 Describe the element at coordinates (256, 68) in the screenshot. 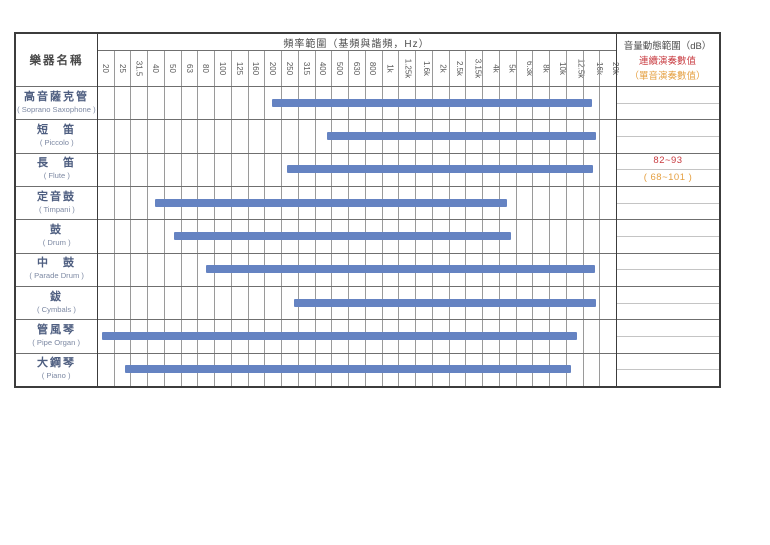

I see `frequency-tick-label: 160` at that location.